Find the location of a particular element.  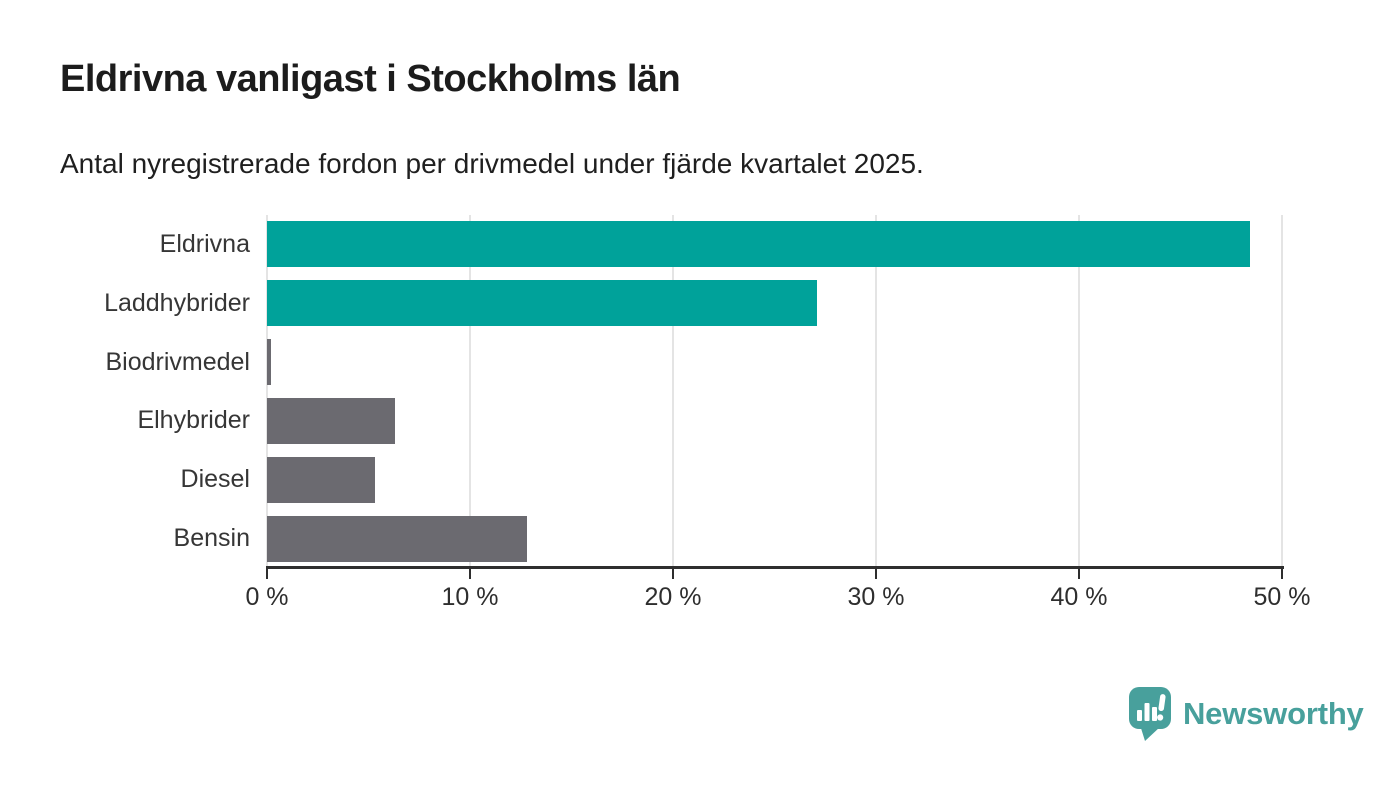

x-axis-tick-label: 0 % is located at coordinates (267, 597).